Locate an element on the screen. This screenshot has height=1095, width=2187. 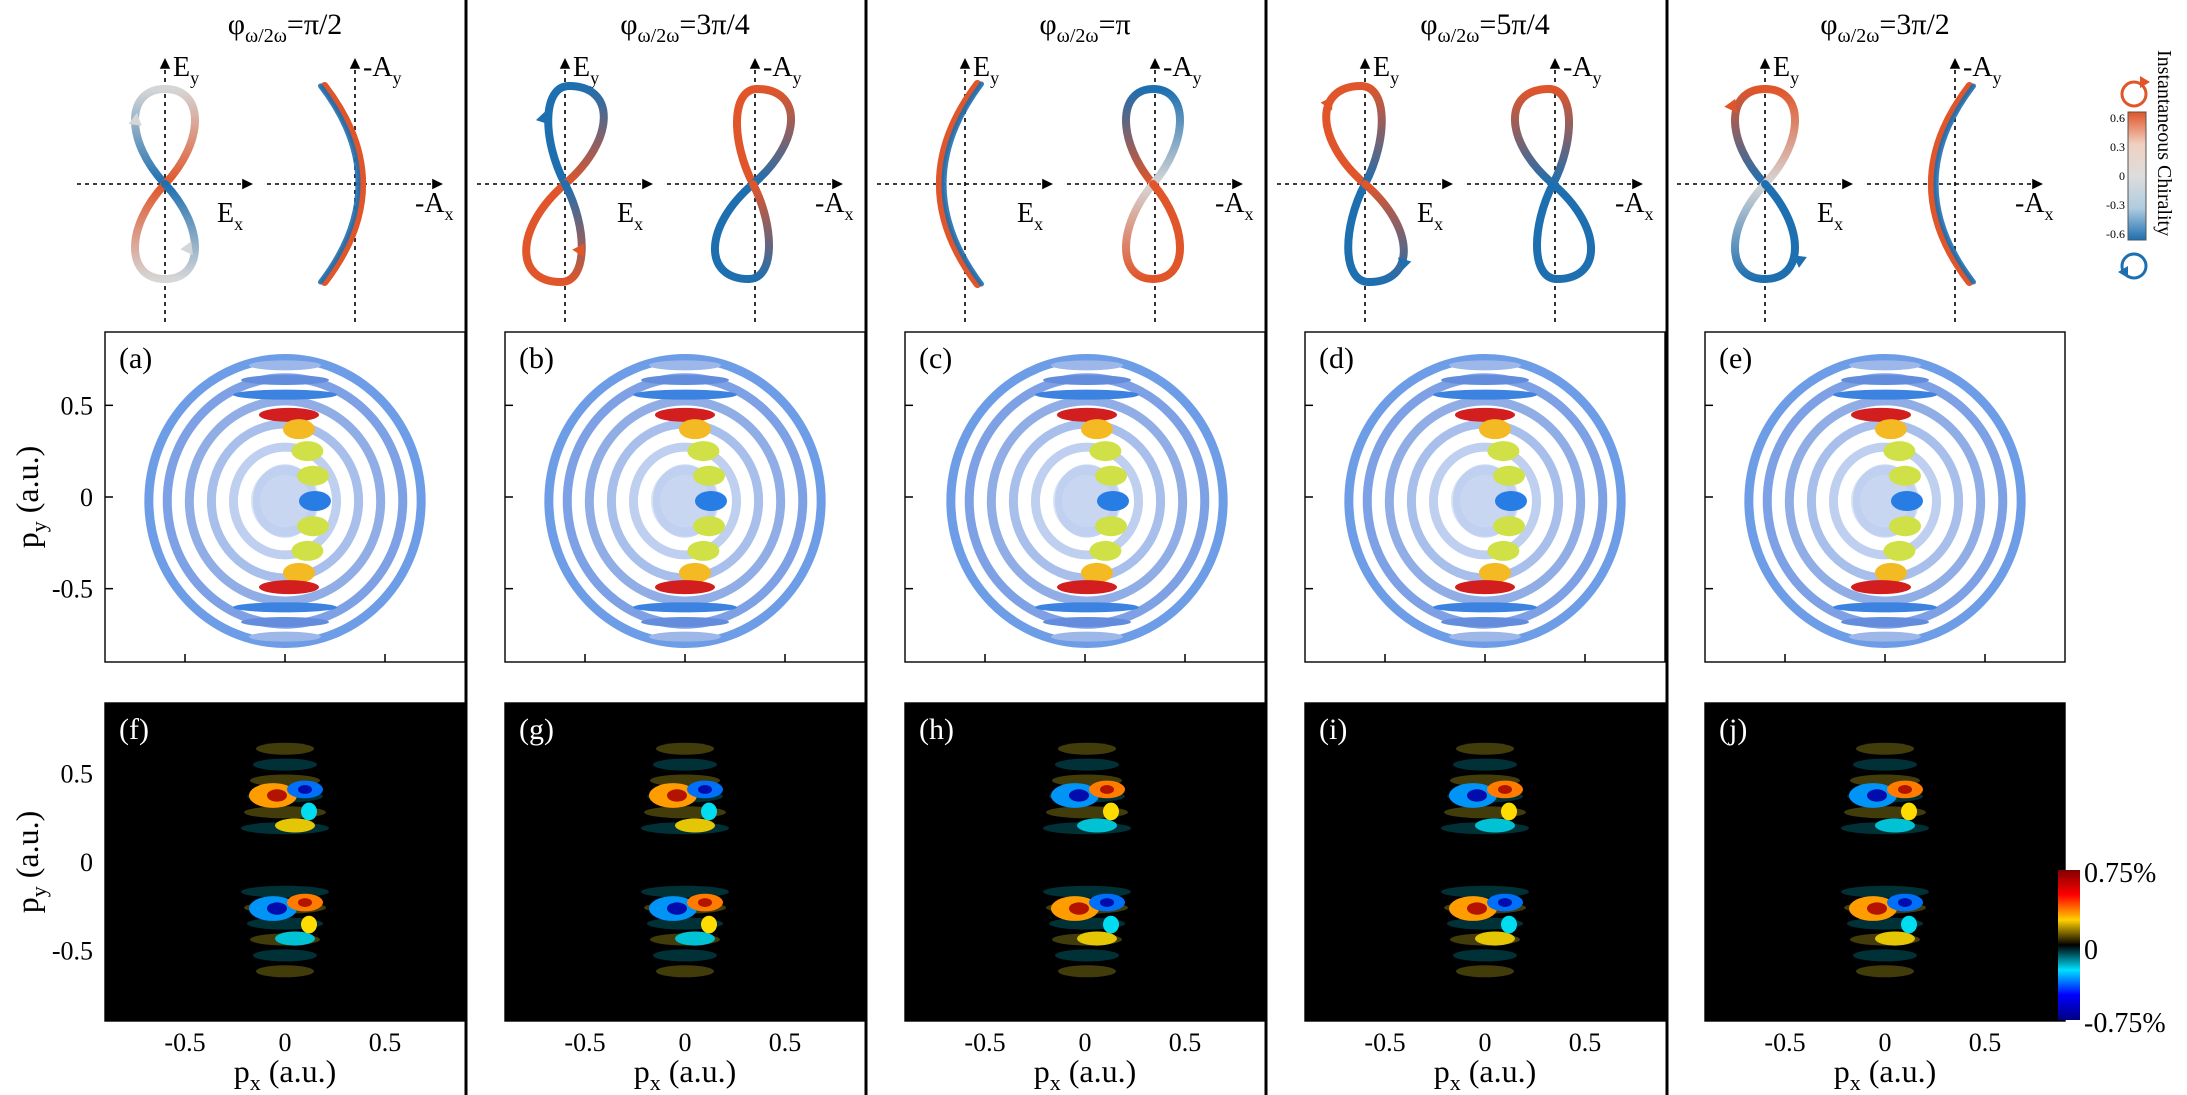
vector-potential-trajectory-blue is located at coordinates (1954, 184).